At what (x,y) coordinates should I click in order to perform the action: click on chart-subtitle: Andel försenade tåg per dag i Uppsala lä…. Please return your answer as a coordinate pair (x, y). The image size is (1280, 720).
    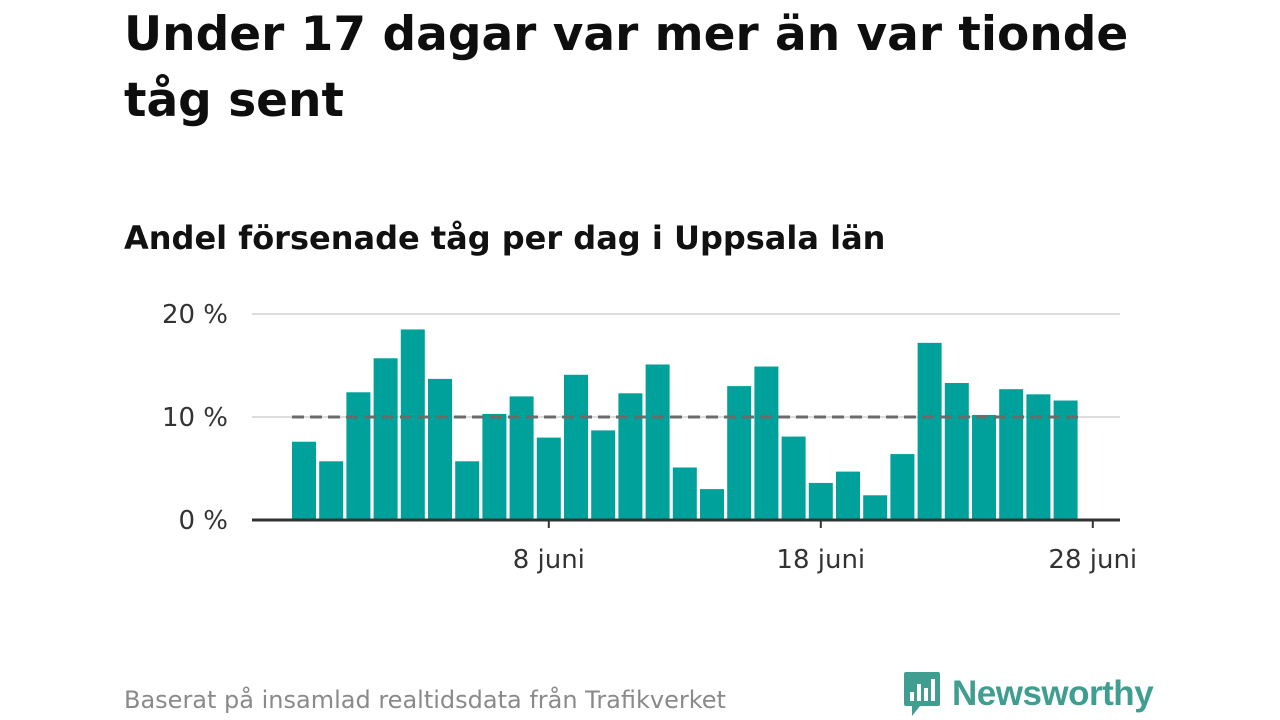
    Looking at the image, I should click on (505, 238).